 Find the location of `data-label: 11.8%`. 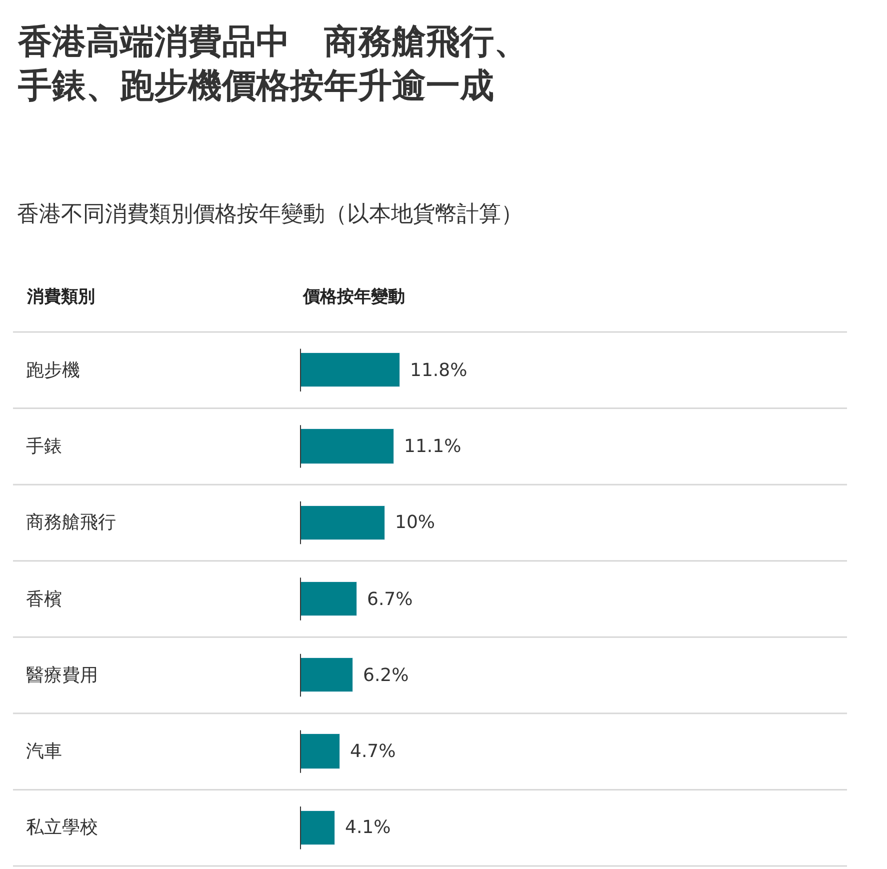

data-label: 11.8% is located at coordinates (439, 370).